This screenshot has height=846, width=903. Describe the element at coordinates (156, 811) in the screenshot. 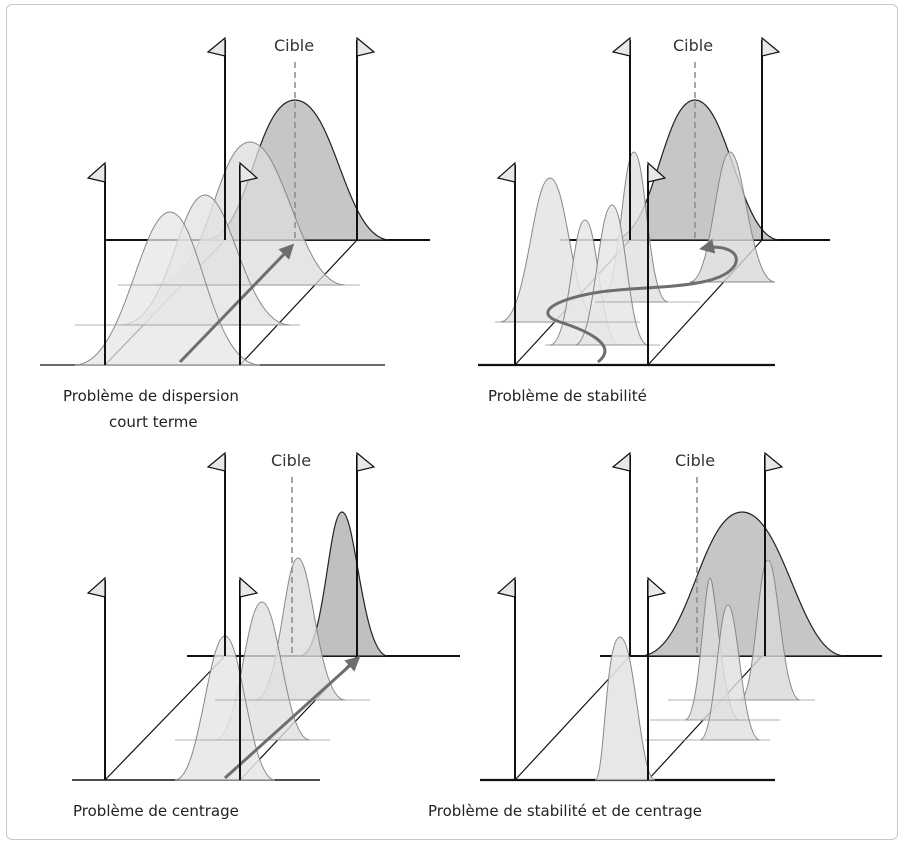

I see `caption-centrage: Problème de centrage` at that location.